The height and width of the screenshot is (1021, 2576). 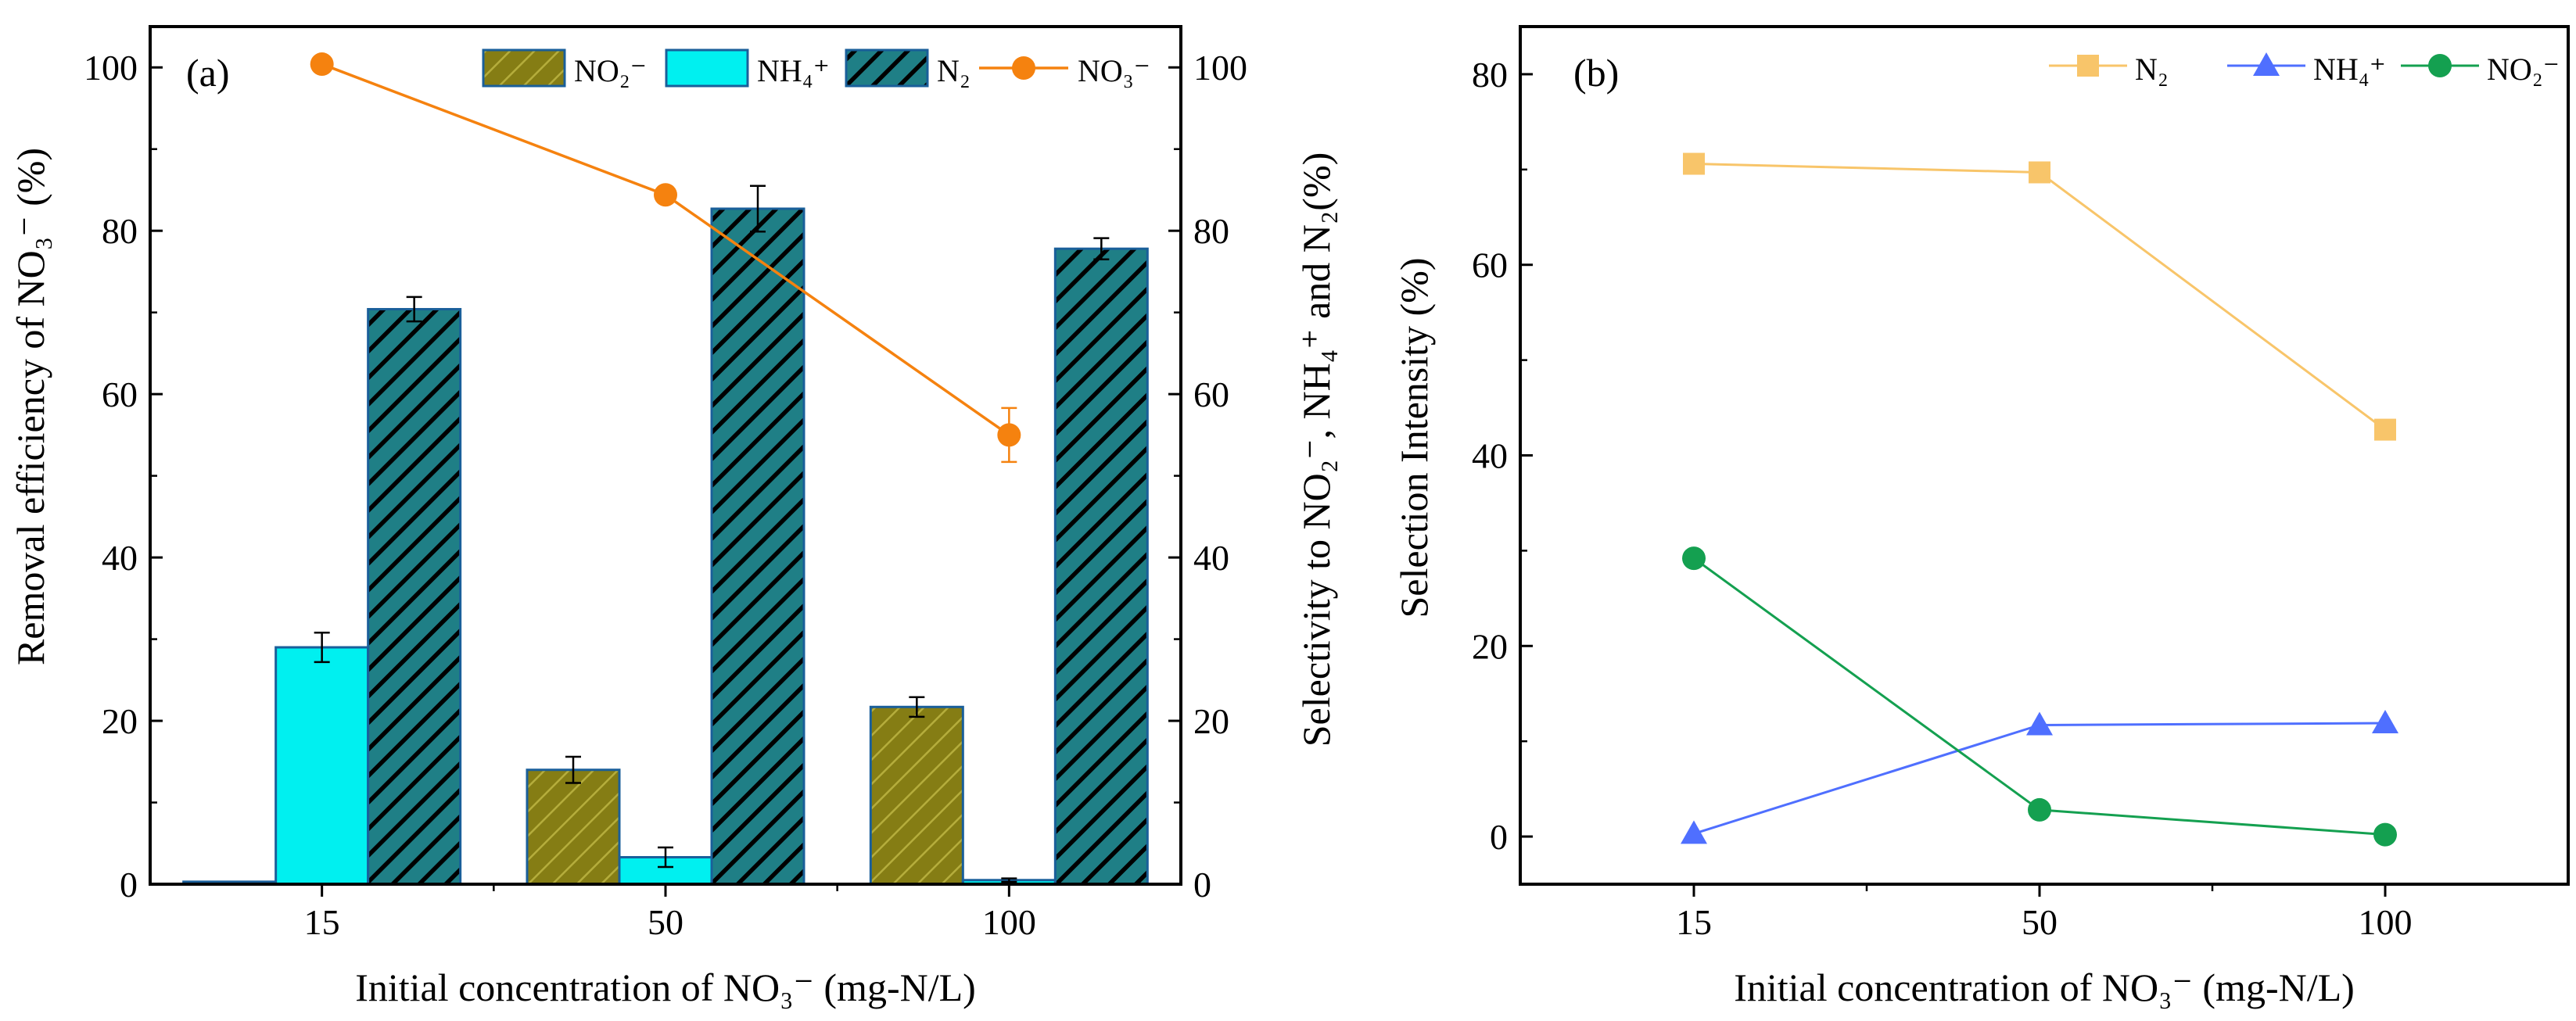 What do you see at coordinates (2039, 297) in the screenshot?
I see `series-line-n2_line` at bounding box center [2039, 297].